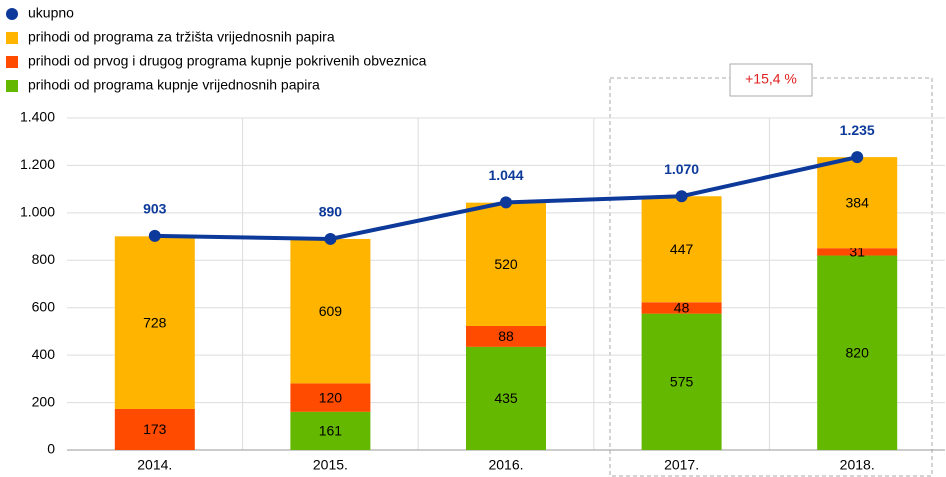 Image resolution: width=946 pixels, height=477 pixels. Describe the element at coordinates (51, 13) in the screenshot. I see `legend-label: ukupno` at that location.